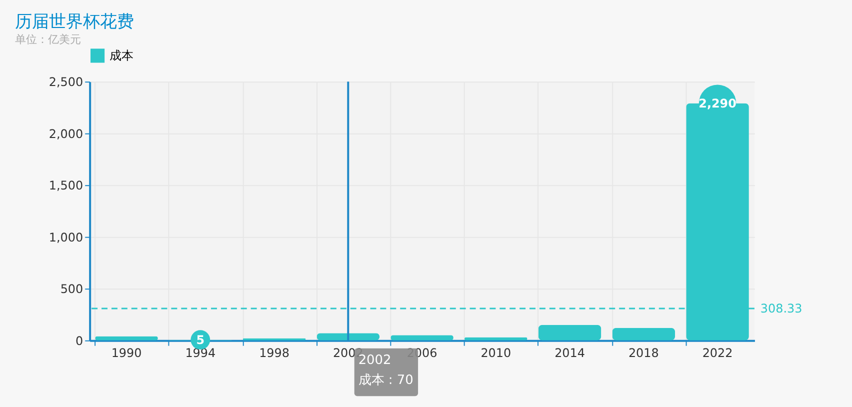 The image size is (852, 407). Describe the element at coordinates (643, 353) in the screenshot. I see `x-tick-label: 2018` at that location.